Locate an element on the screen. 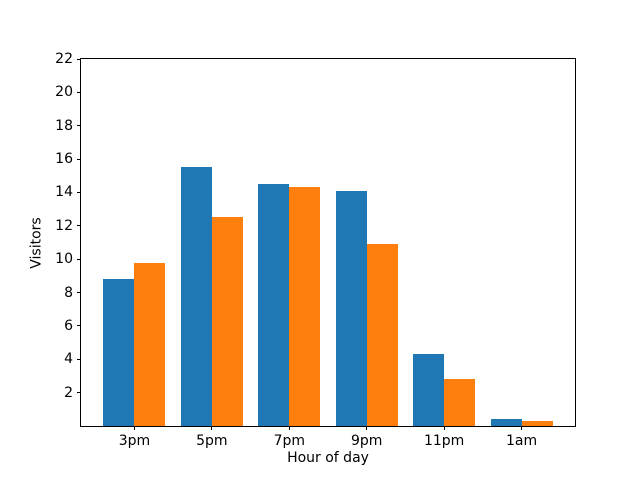  bar-7pm-series-2-orange is located at coordinates (305, 306).